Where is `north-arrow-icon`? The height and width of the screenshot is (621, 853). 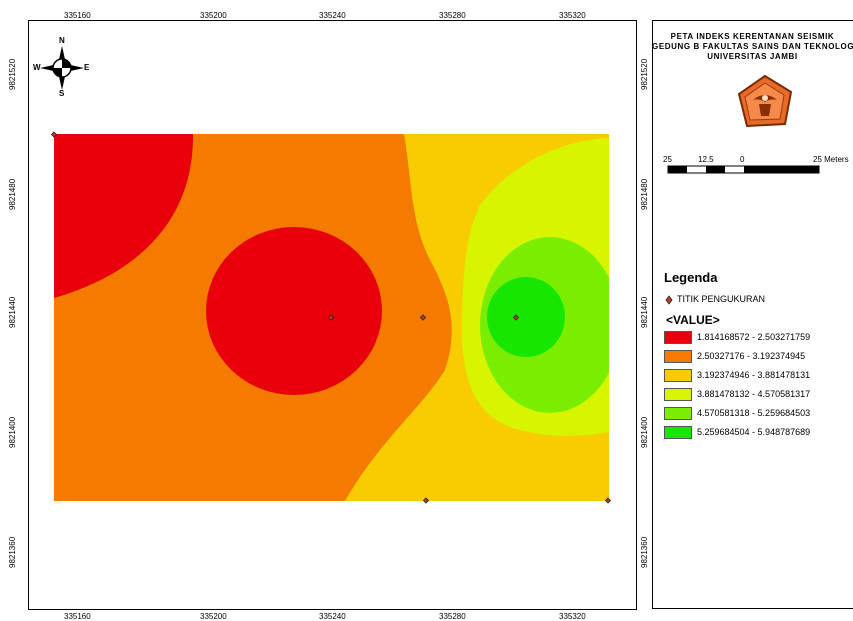 north-arrow-icon is located at coordinates (62, 68).